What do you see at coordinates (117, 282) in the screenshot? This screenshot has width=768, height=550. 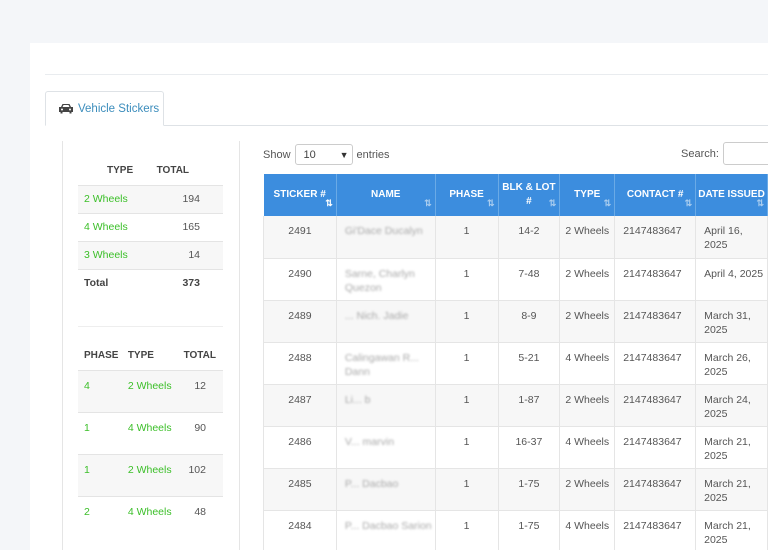 I see `total-label: Total` at bounding box center [117, 282].